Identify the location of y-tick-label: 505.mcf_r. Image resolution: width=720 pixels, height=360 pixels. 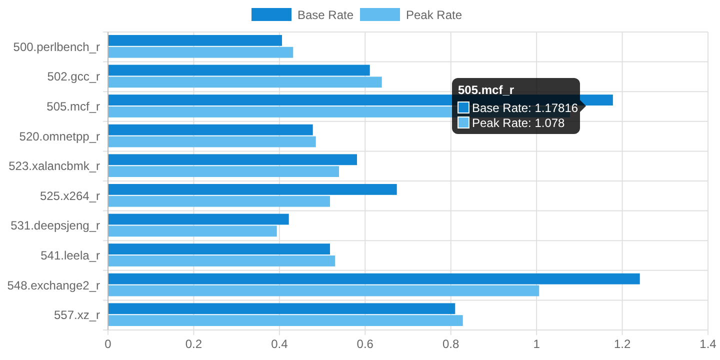
(73, 107).